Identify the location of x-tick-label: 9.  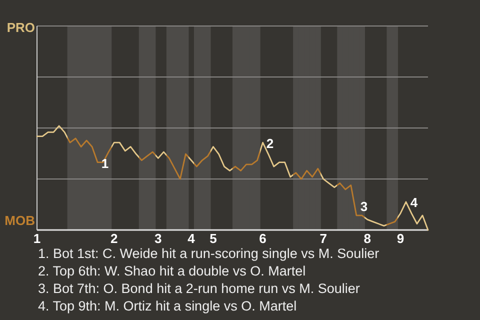
(400, 238).